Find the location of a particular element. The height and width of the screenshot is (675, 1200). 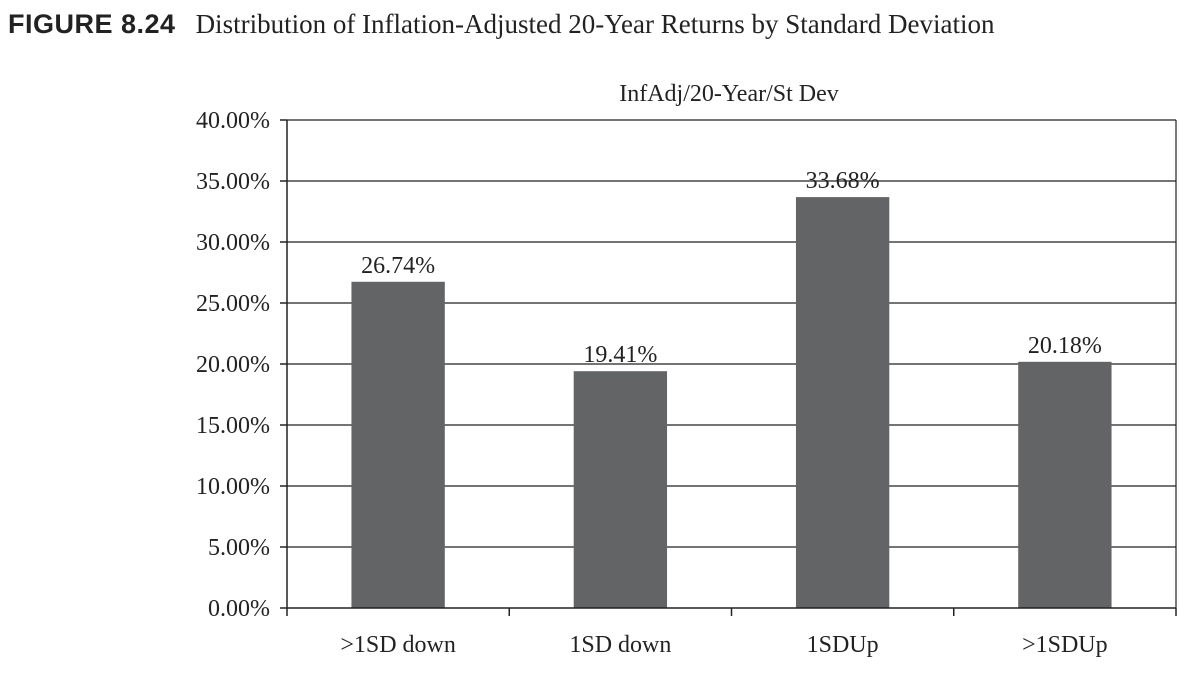

y-tick-label: 15.00% is located at coordinates (233, 426).